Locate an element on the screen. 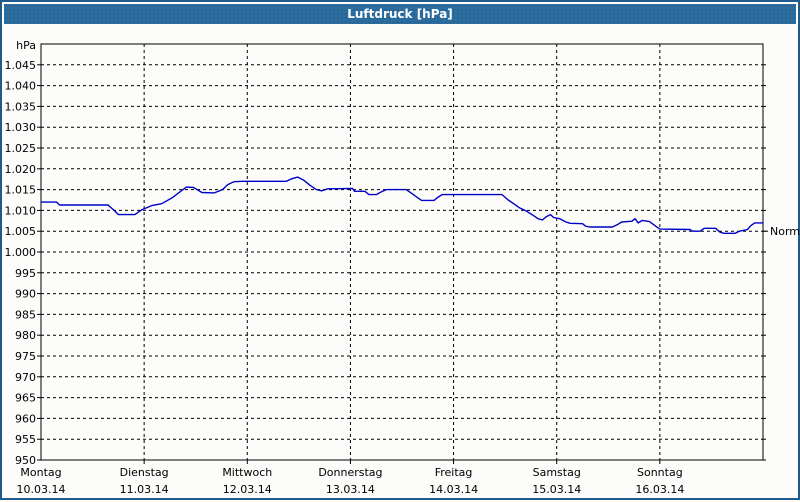 The image size is (800, 502). y-axis-tick-label: 955 is located at coordinates (25, 439).